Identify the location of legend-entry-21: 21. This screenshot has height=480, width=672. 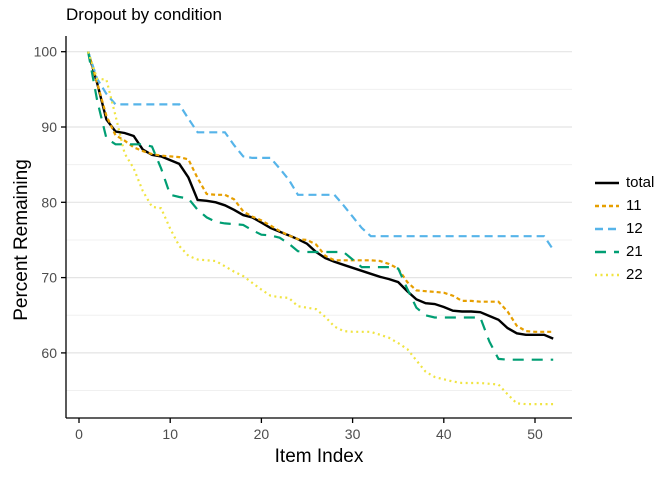
(624, 251).